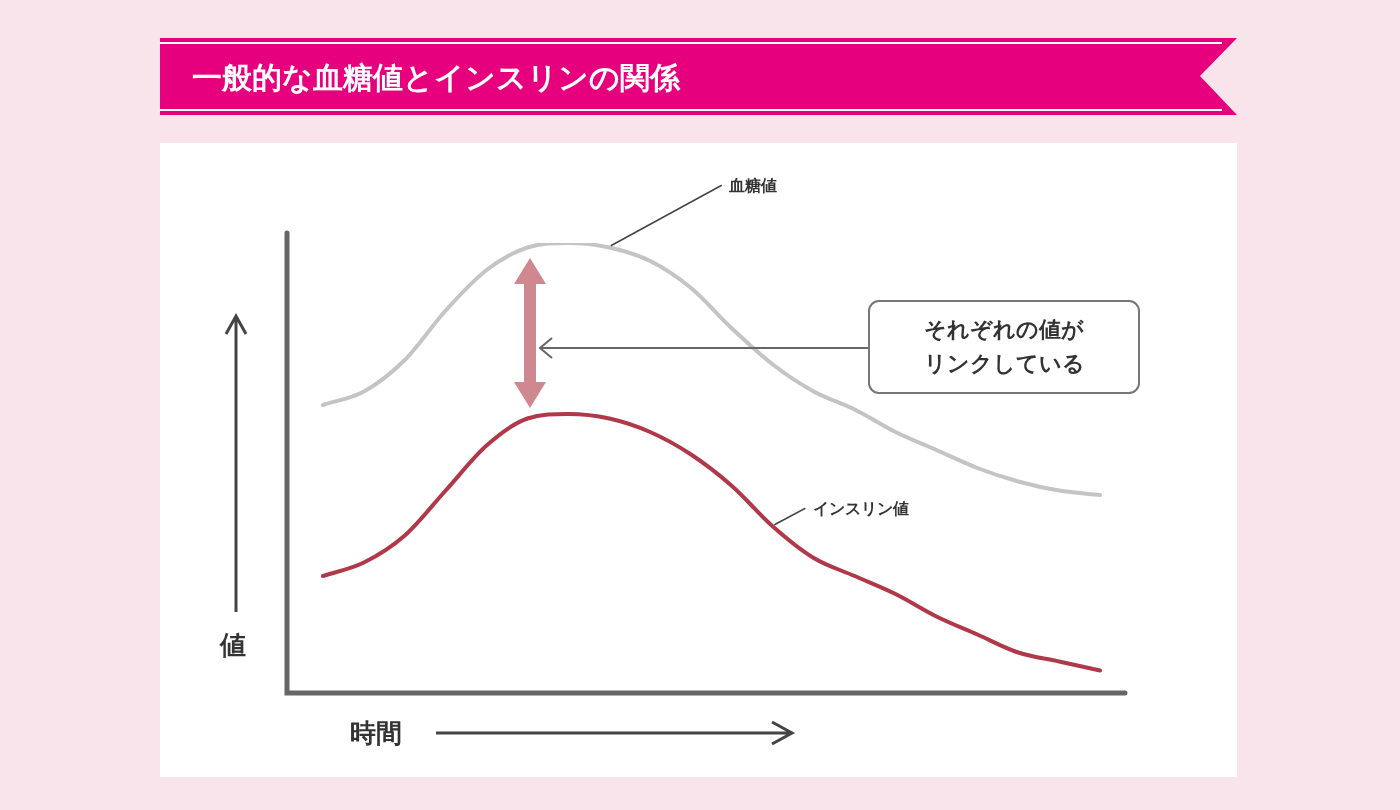 This screenshot has height=810, width=1400. What do you see at coordinates (376, 733) in the screenshot?
I see `x-axis-title: 時間` at bounding box center [376, 733].